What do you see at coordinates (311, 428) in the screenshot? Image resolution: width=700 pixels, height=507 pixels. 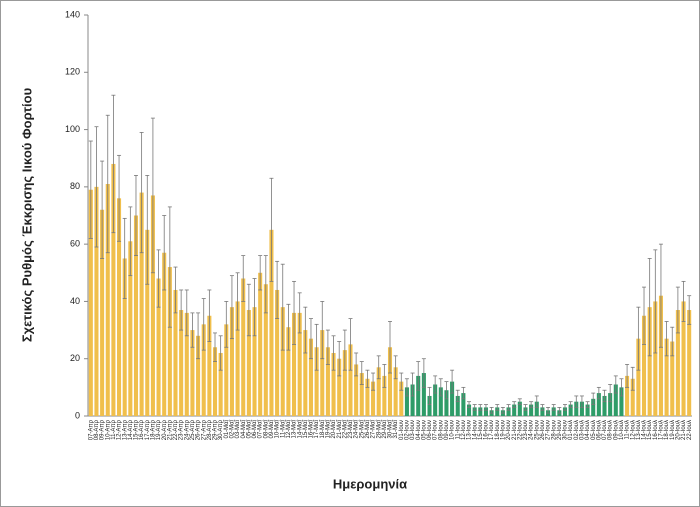 I see `x-tick-label: 16-Μαΐ` at bounding box center [311, 428].